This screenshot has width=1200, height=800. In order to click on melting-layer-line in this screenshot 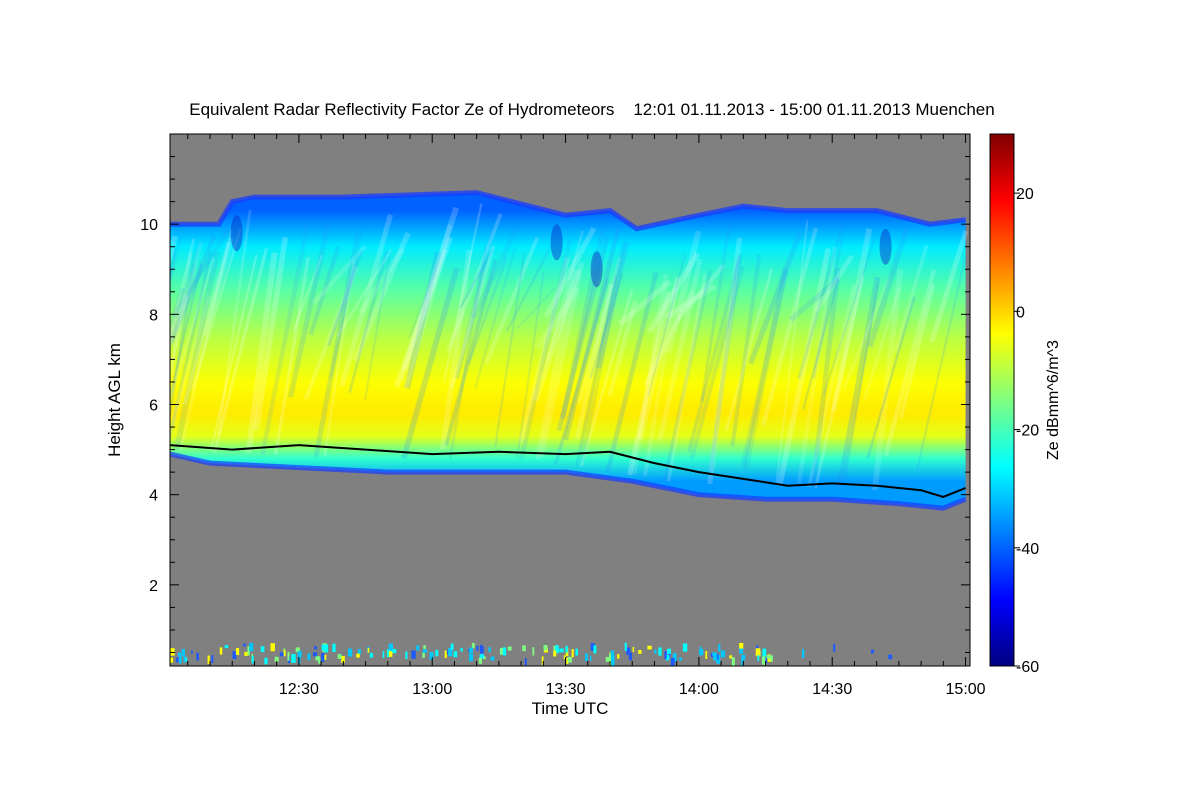, I will do `click(568, 471)`.